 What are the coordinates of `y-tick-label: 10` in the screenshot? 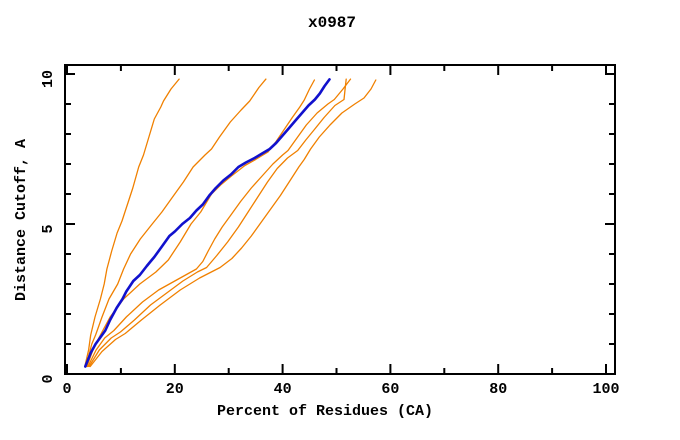 It's located at (48, 79).